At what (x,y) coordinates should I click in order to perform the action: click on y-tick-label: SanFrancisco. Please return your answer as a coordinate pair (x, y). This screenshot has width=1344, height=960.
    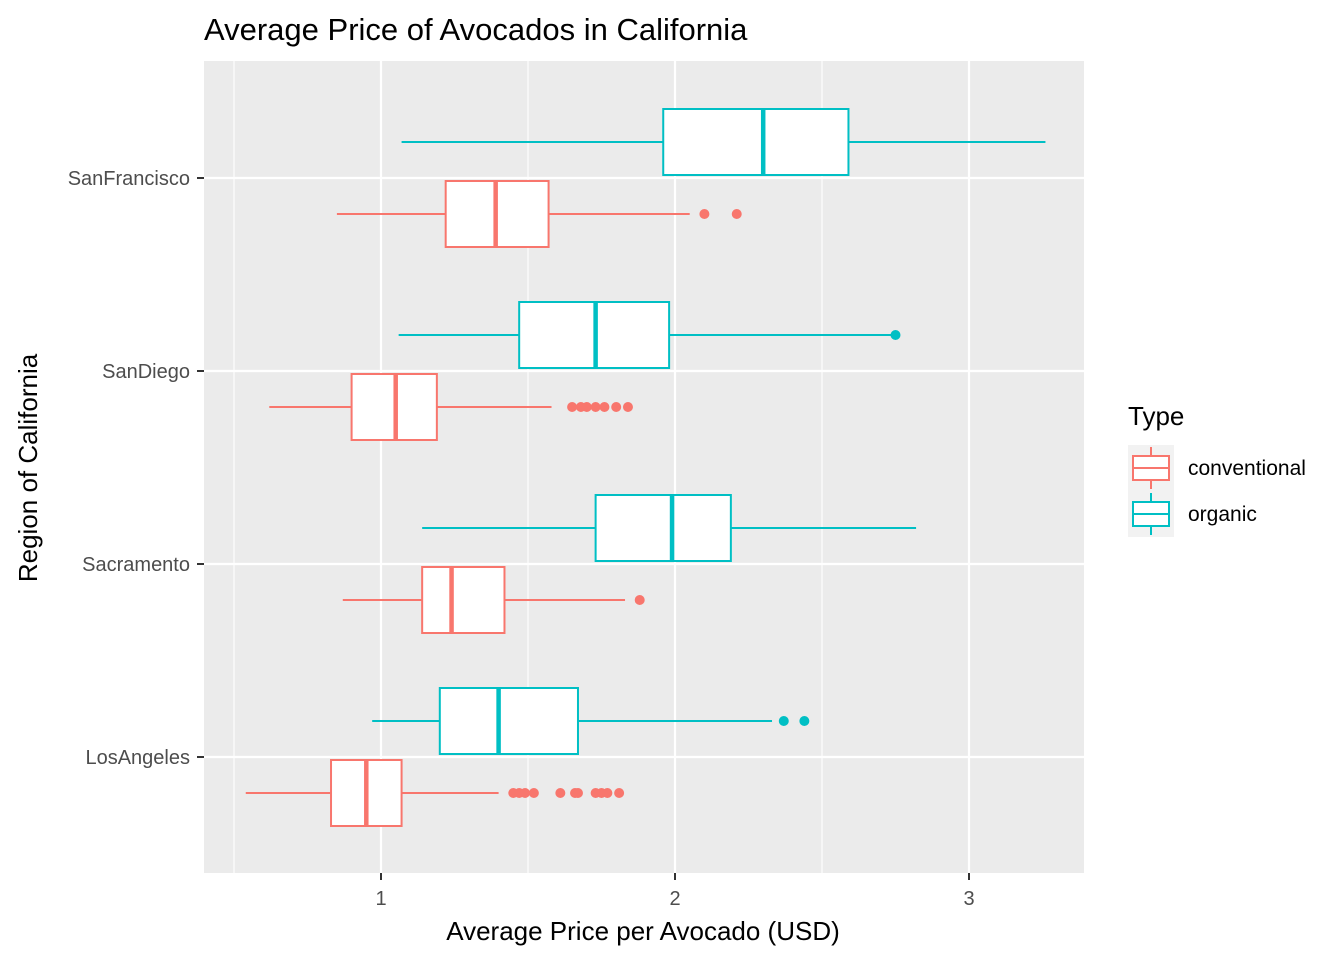
    Looking at the image, I should click on (129, 179).